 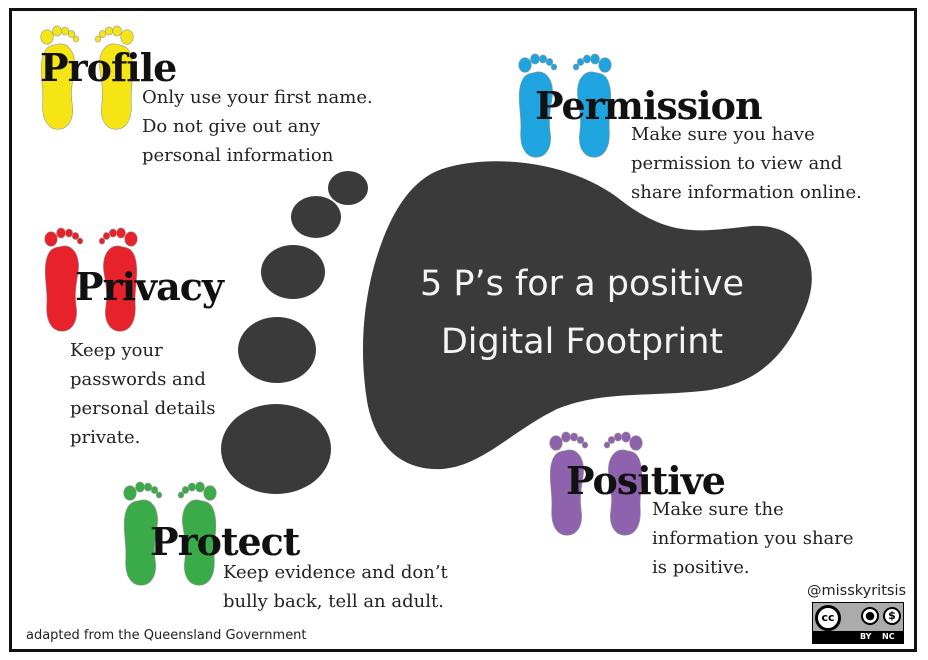 What do you see at coordinates (718, 509) in the screenshot?
I see `positive-line-1: Make sure the` at bounding box center [718, 509].